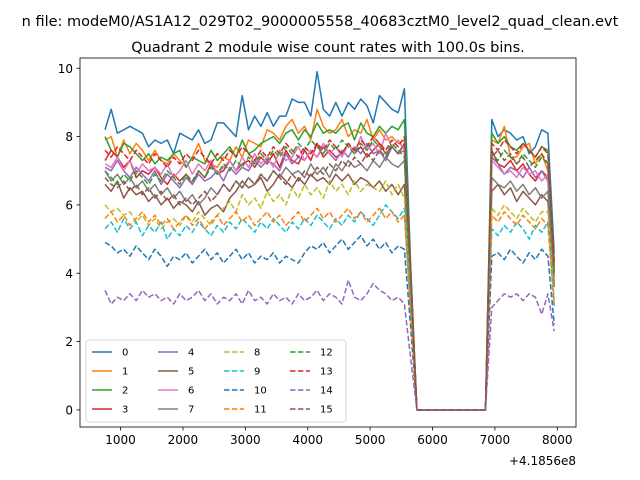 The width and height of the screenshot is (640, 480). Describe the element at coordinates (69, 274) in the screenshot. I see `y-tick-label-4: 4` at that location.